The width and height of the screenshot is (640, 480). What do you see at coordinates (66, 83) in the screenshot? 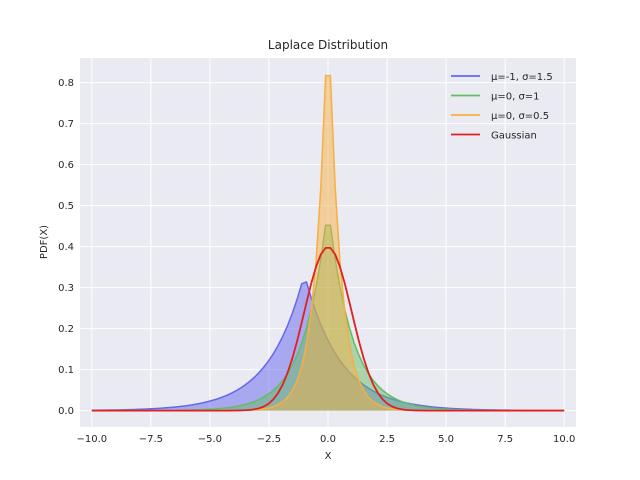
I see `y-tick-label: 0.8` at bounding box center [66, 83].